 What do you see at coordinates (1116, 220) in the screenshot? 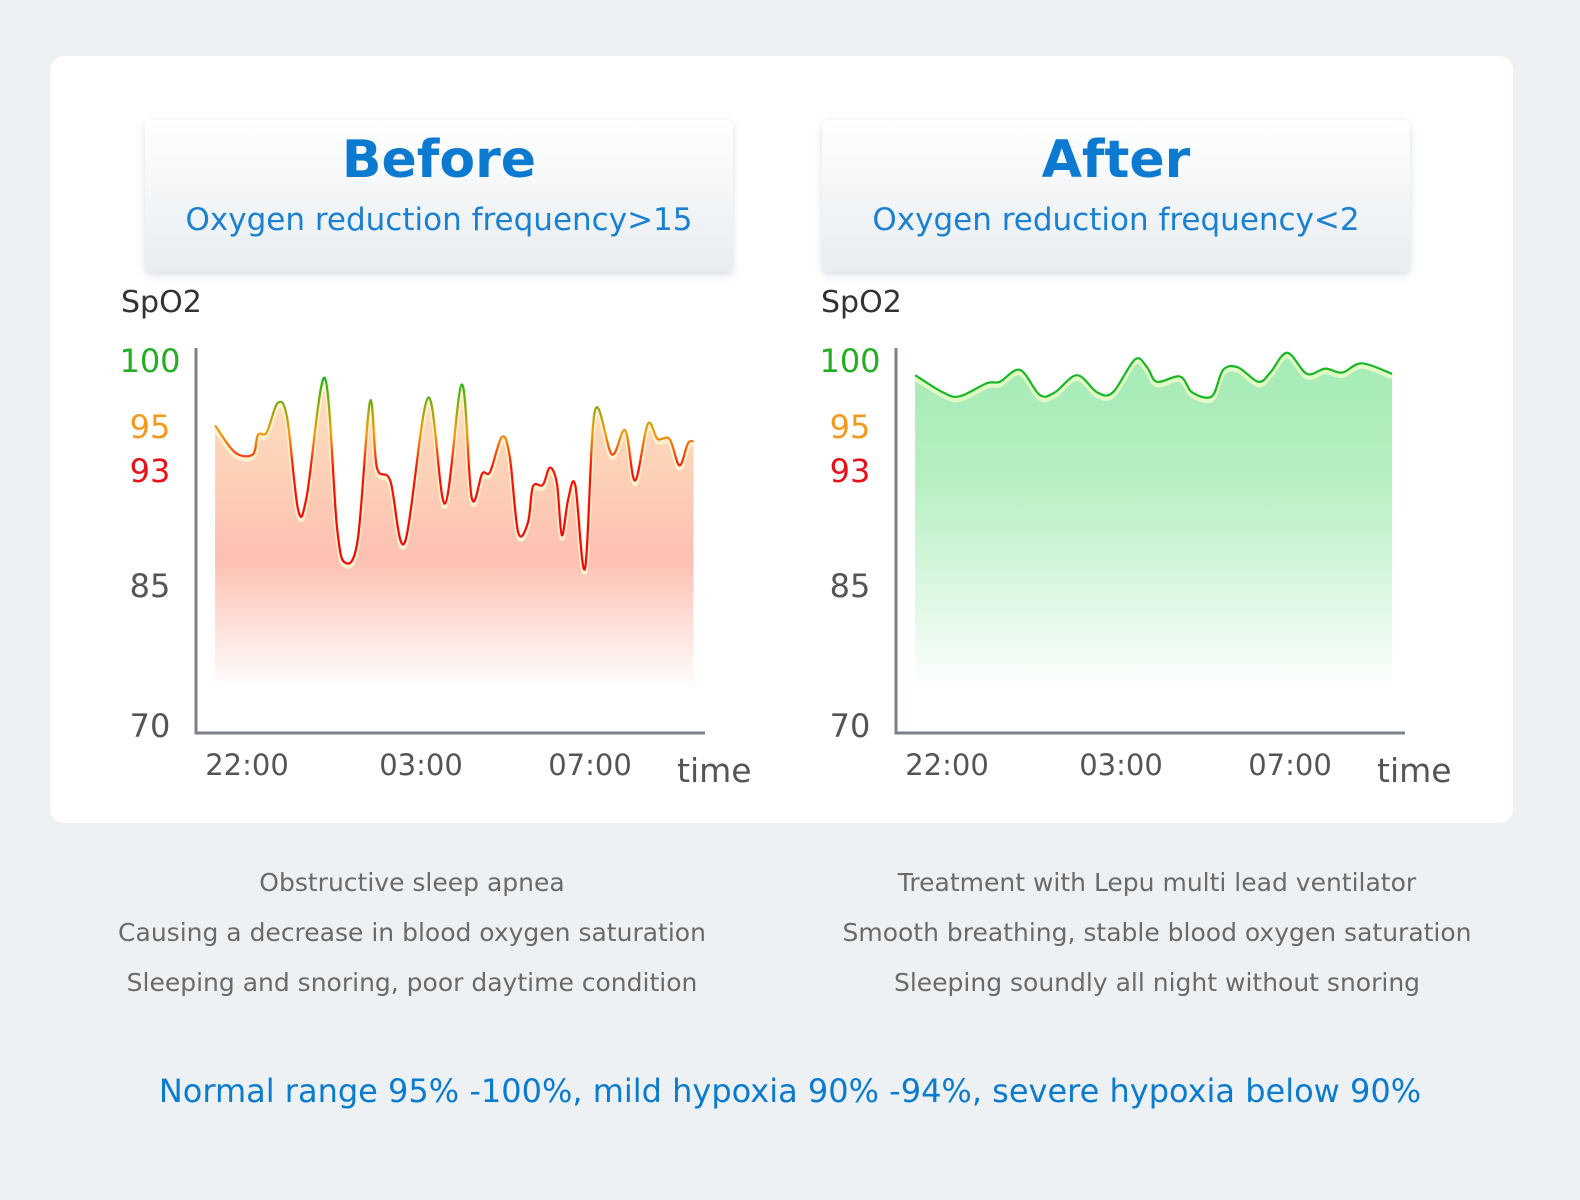
I see `after-subtitle: Oxygen reduction frequency<2` at bounding box center [1116, 220].